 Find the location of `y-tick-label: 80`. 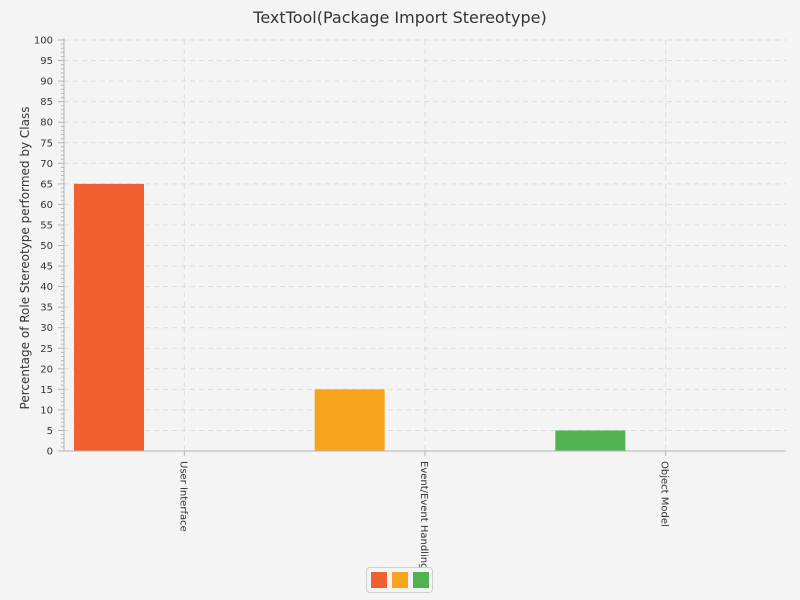

y-tick-label: 80 is located at coordinates (46, 123).